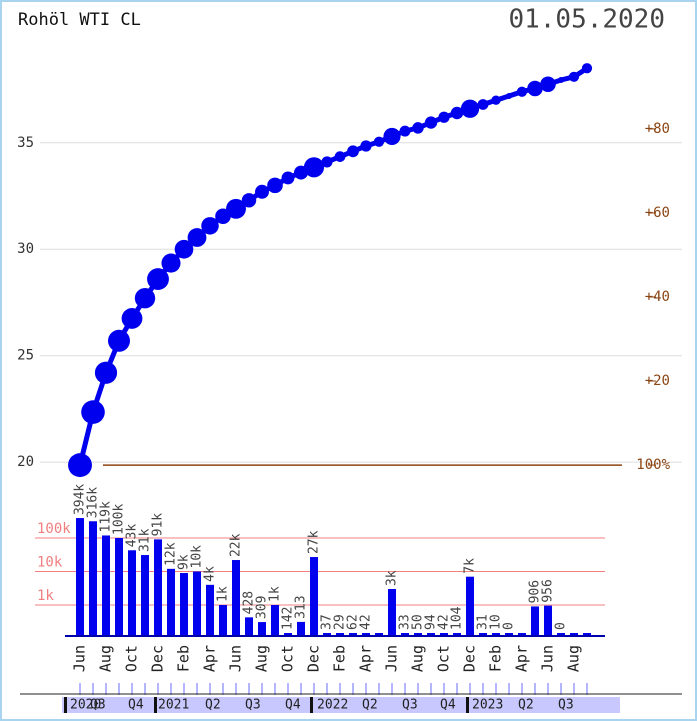  Describe the element at coordinates (184, 562) in the screenshot. I see `volume-label: 9k` at that location.